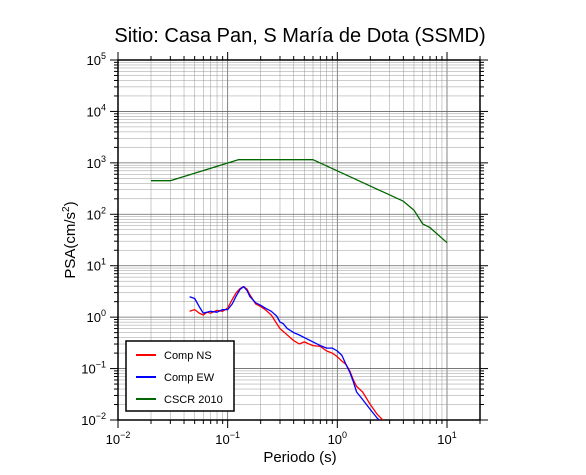 This screenshot has width=586, height=475. I want to click on x-tick-label: 10⁻¹, so click(227, 438).